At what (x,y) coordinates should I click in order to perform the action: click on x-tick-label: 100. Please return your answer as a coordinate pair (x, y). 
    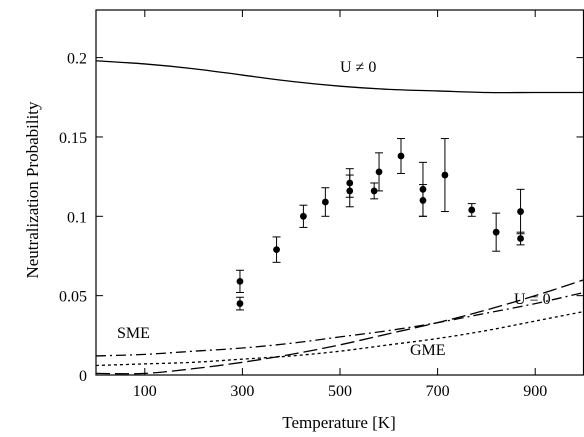
    Looking at the image, I should click on (145, 391).